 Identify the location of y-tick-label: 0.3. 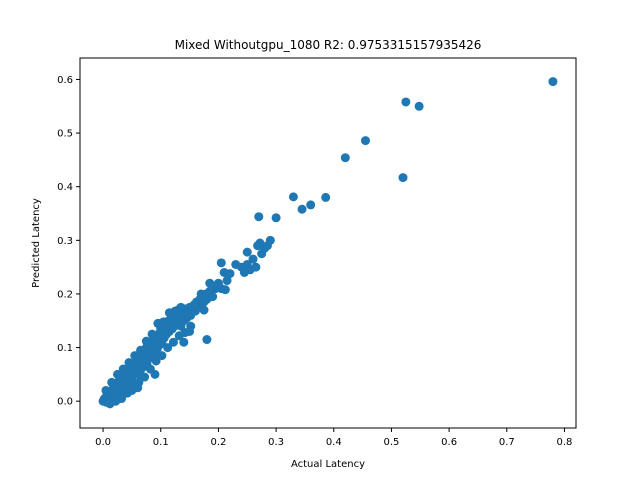
(65, 241).